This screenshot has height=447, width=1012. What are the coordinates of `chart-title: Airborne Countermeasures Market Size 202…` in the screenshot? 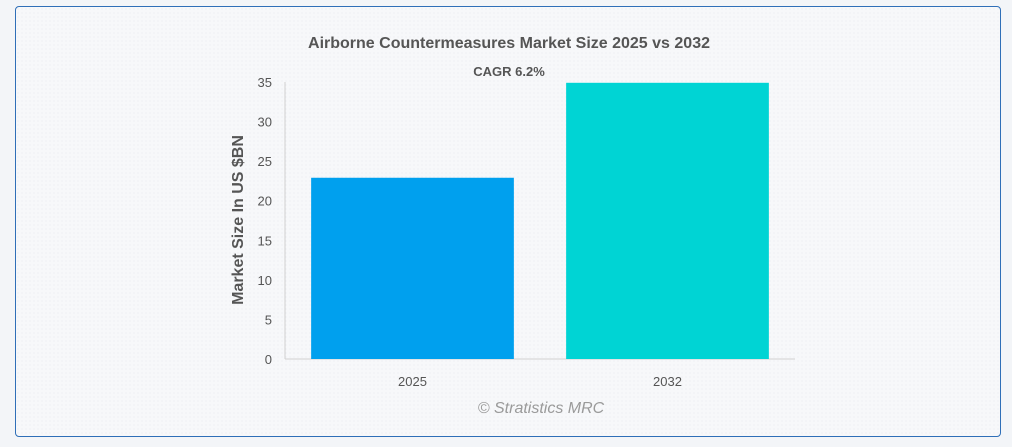 It's located at (509, 43).